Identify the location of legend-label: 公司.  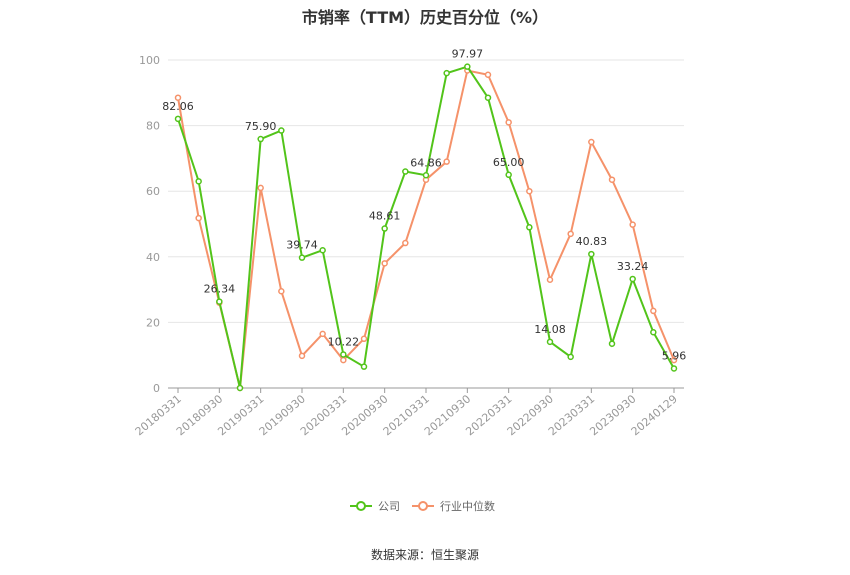
(389, 506).